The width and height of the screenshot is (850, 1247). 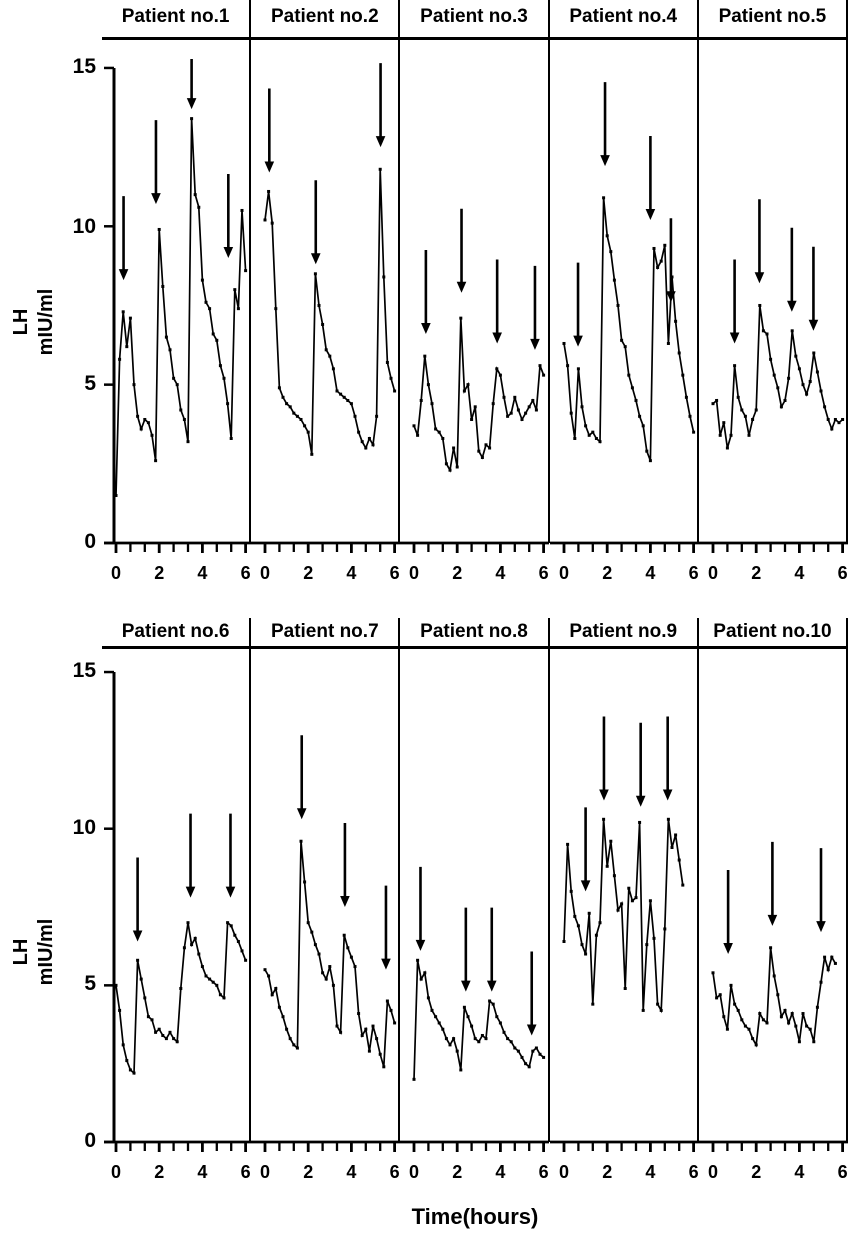 I want to click on lh-plot-patient-8: 0 2 4 6, so click(x=475, y=1024).